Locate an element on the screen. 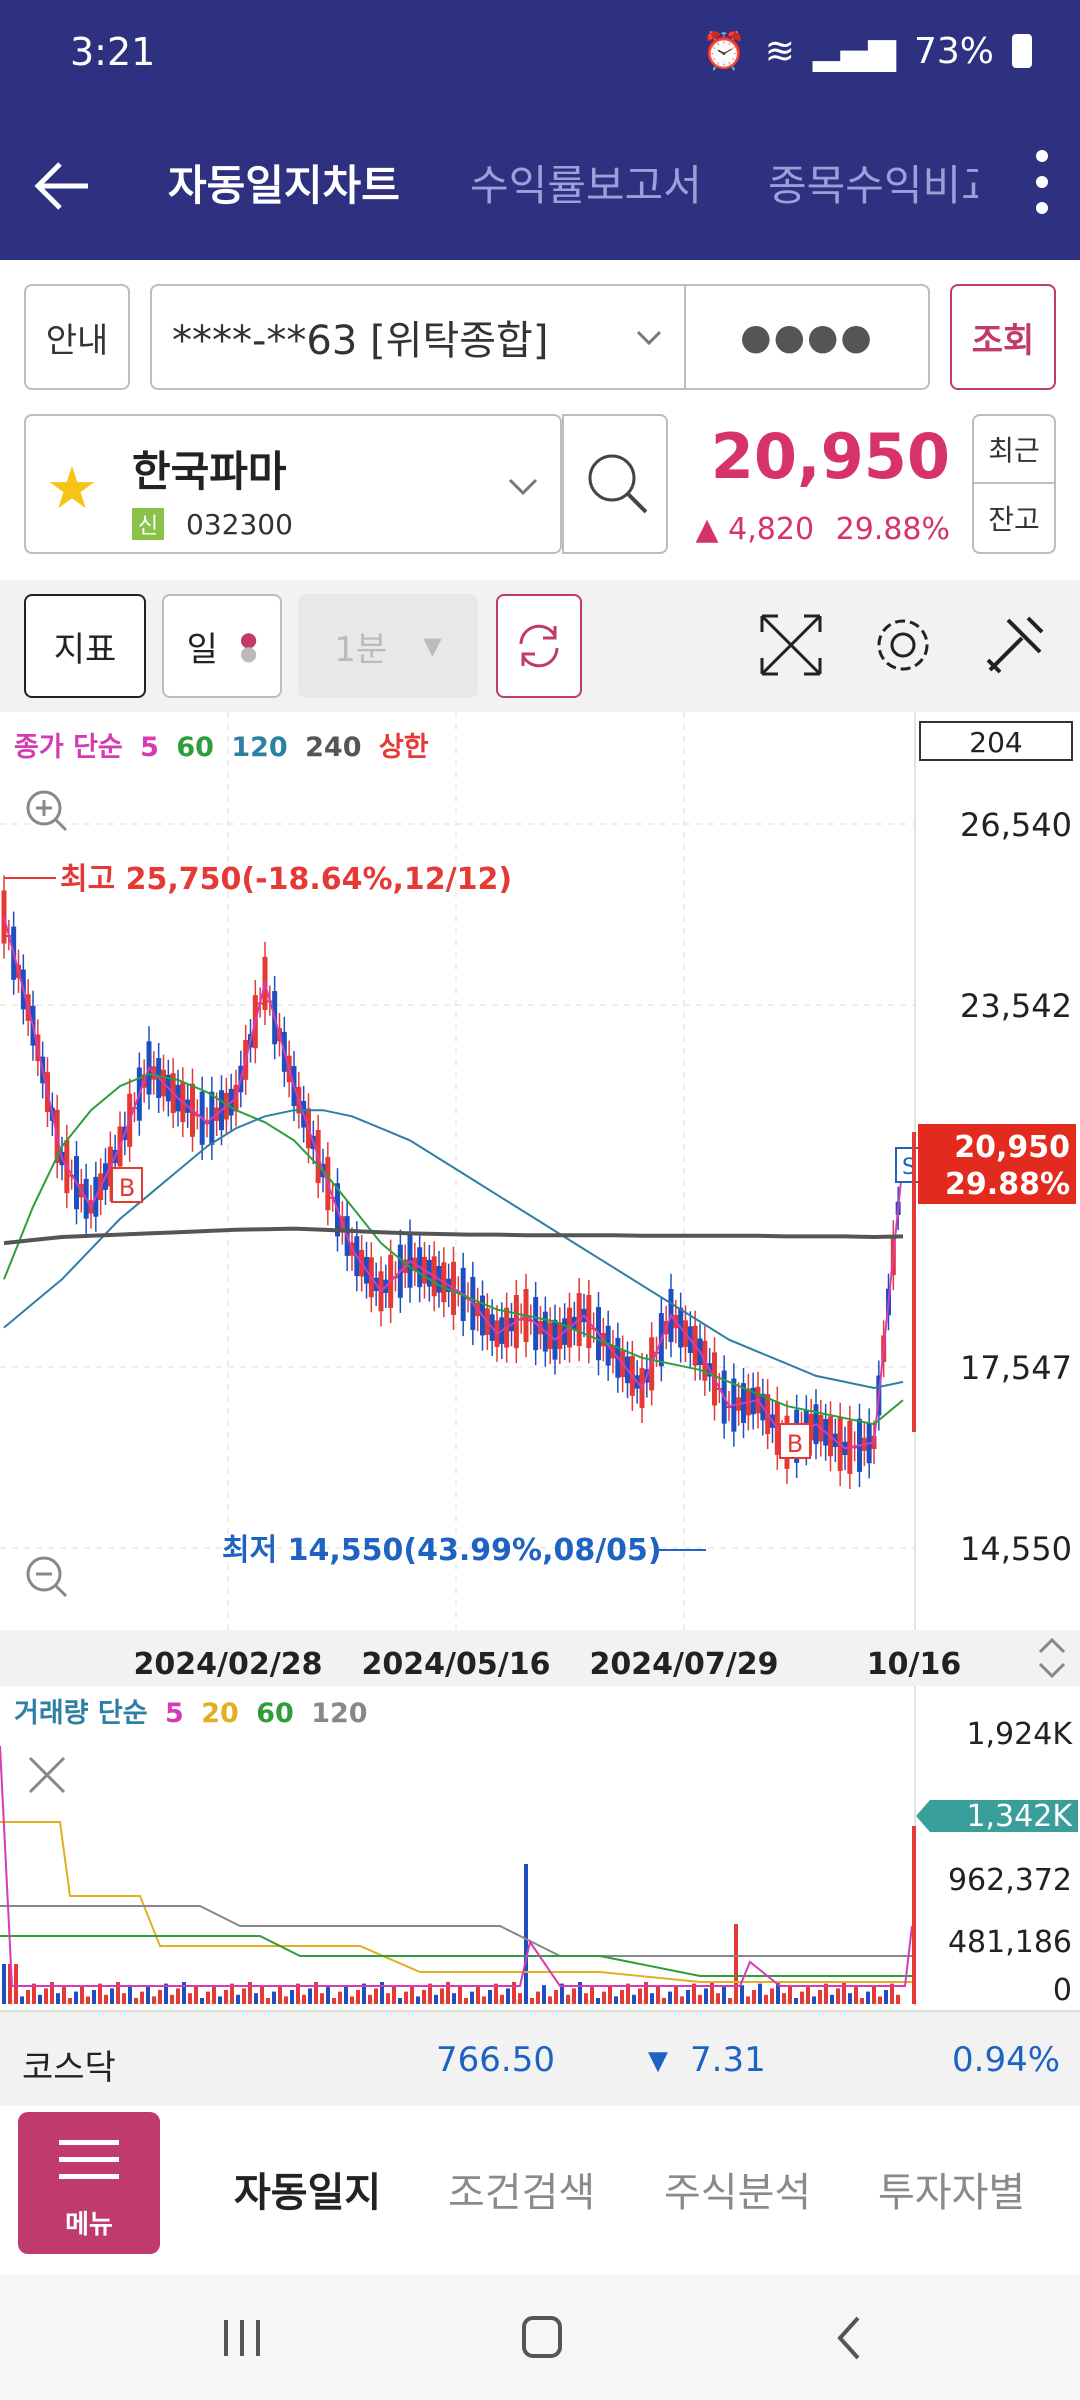 This screenshot has height=2400, width=1080. close-volume-icon is located at coordinates (47, 1775).